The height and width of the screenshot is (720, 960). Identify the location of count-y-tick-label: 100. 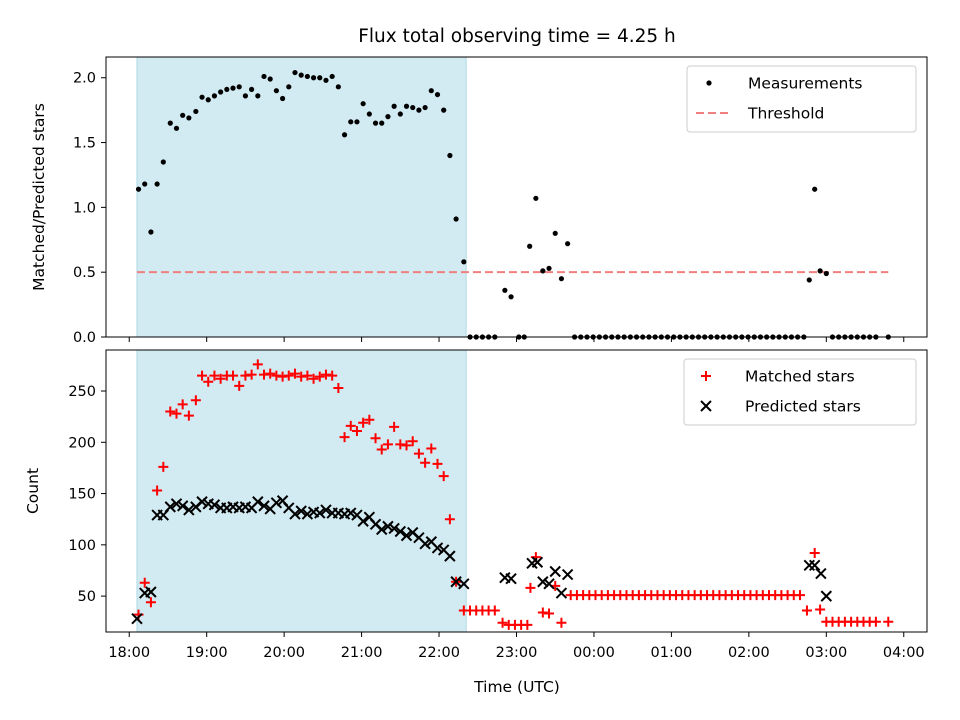
(82, 546).